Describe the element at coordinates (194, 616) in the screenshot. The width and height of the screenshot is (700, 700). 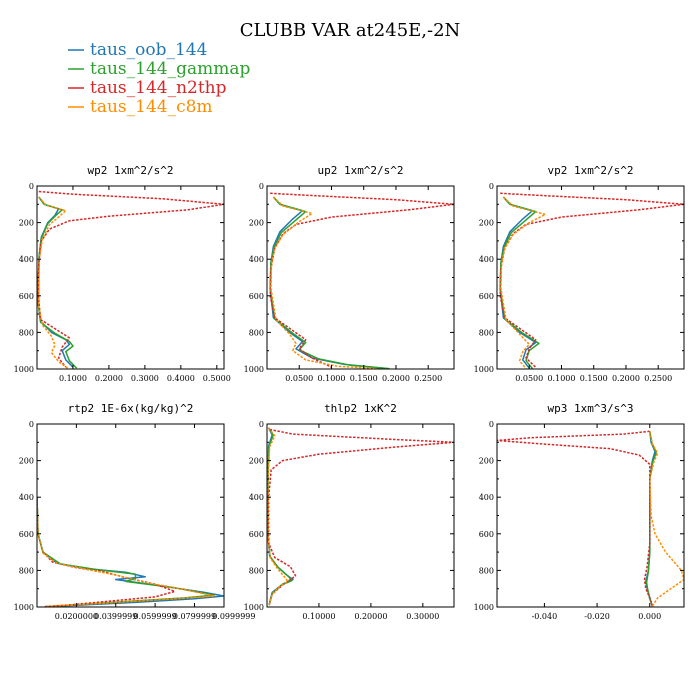
I see `x-tick-label: 0.0799999` at that location.